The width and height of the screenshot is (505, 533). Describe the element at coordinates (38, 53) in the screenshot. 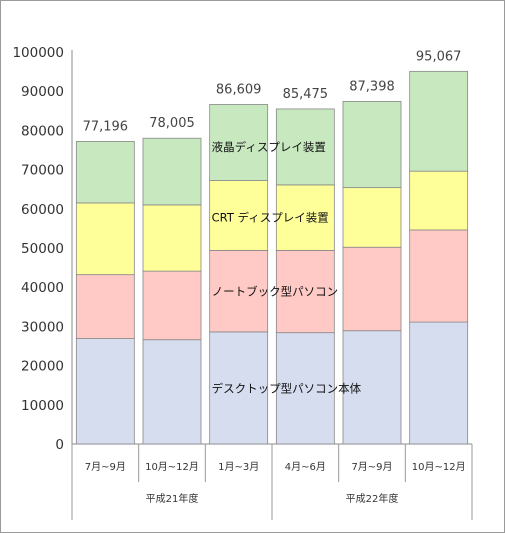

I see `y-tick-label: 100000` at that location.